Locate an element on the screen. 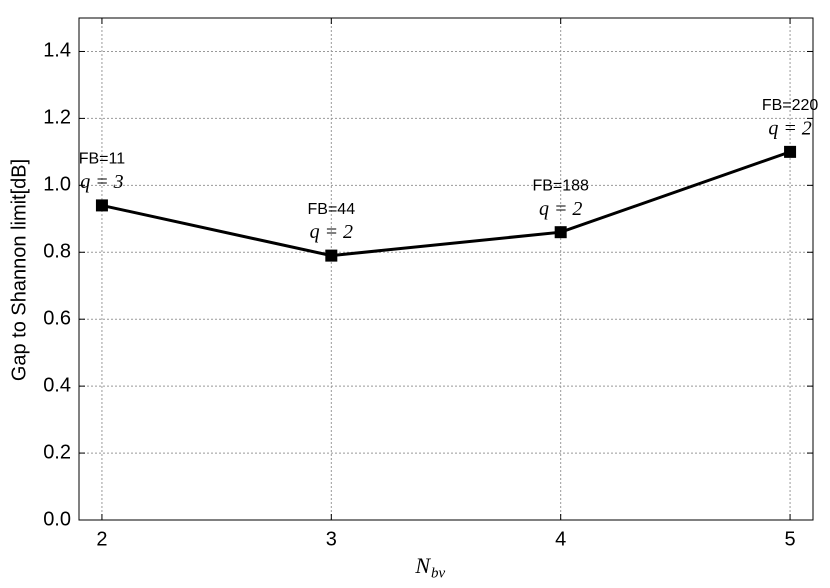 The image size is (830, 588). y-tick-label: 1.2 is located at coordinates (57, 118).